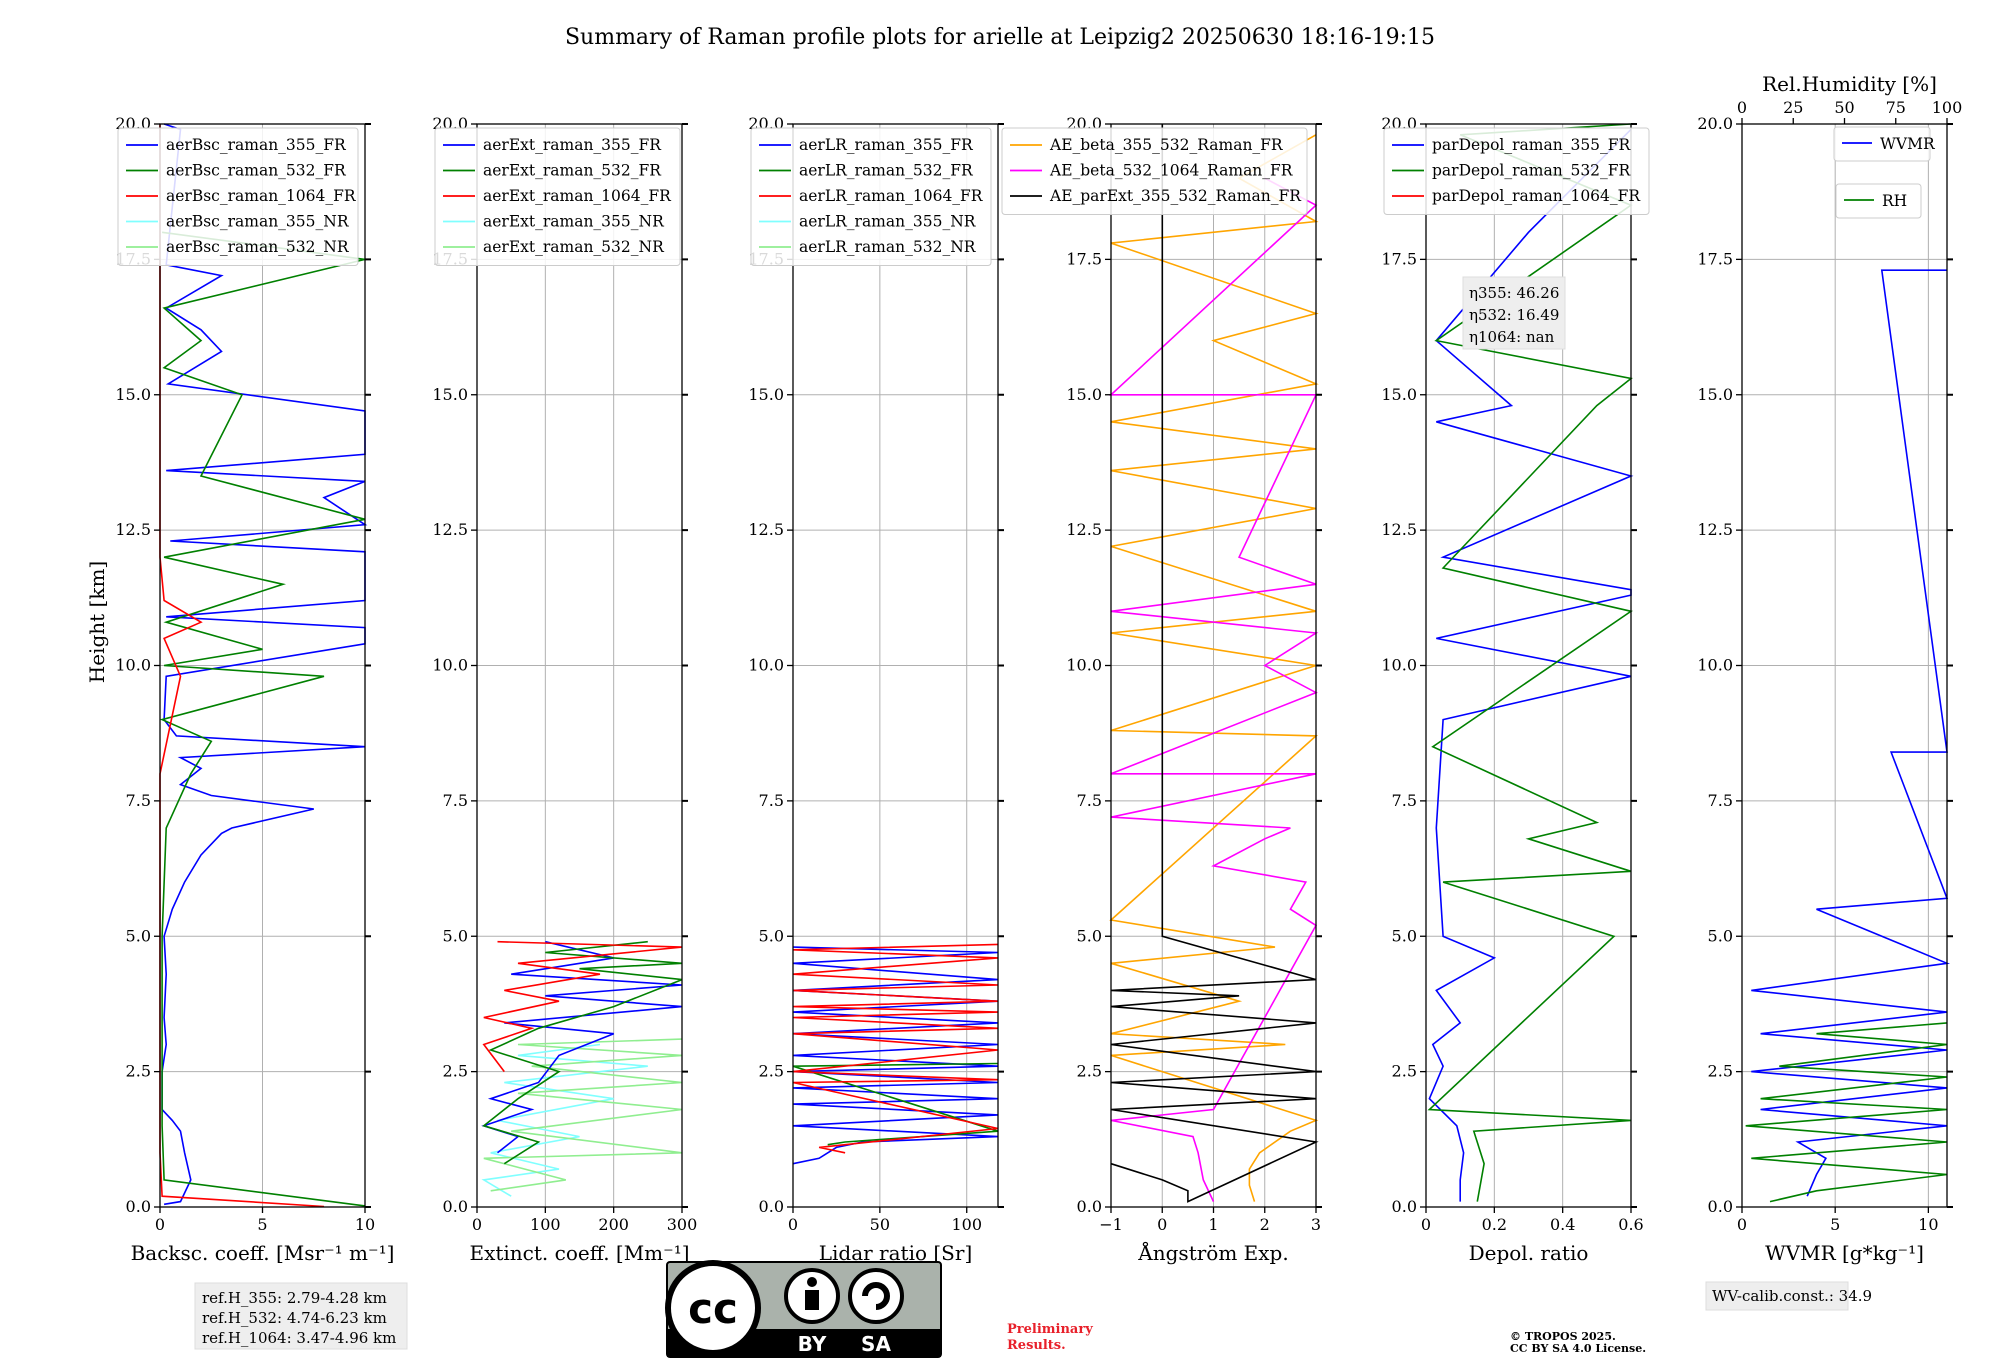  Describe the element at coordinates (133, 665) in the screenshot. I see `bsc-ytick-label: 10.0` at that location.